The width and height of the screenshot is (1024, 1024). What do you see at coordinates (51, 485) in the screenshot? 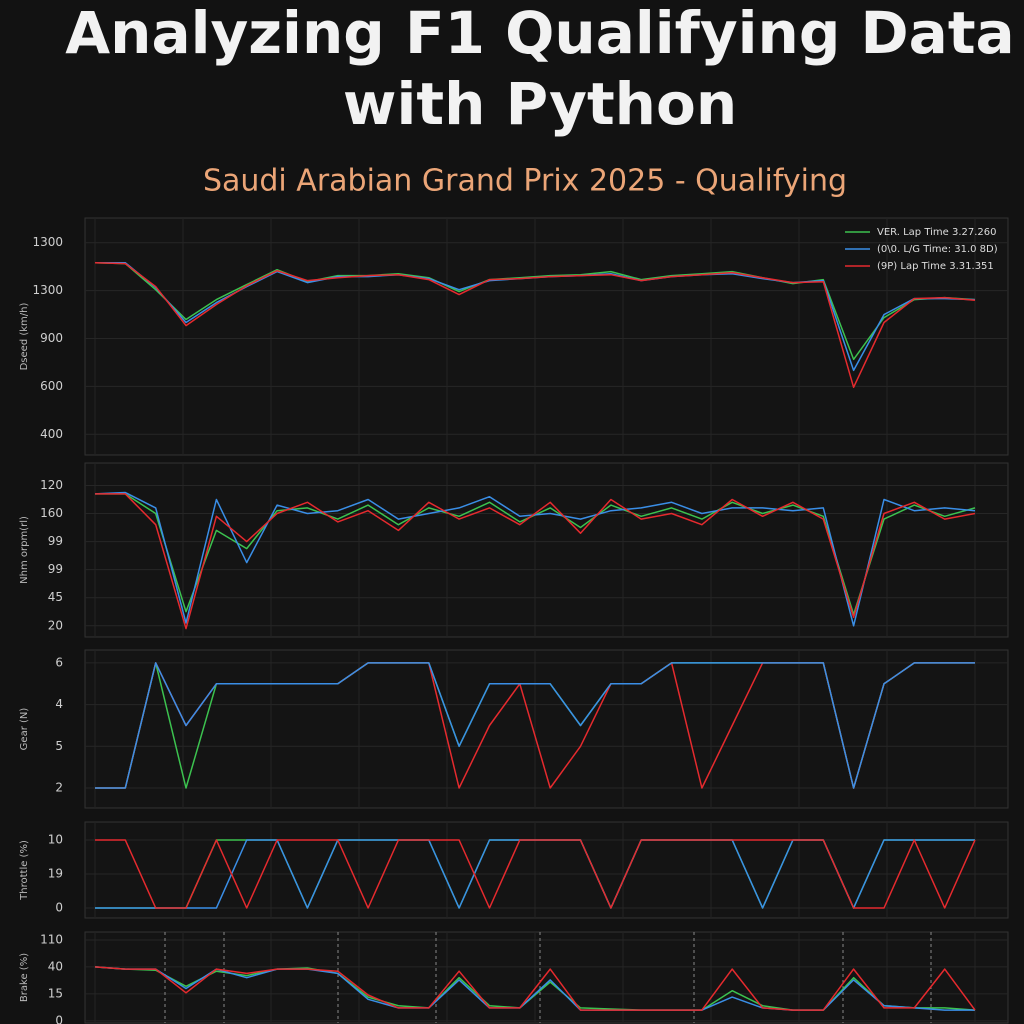
I see `y-tick-label: 120` at bounding box center [51, 485].